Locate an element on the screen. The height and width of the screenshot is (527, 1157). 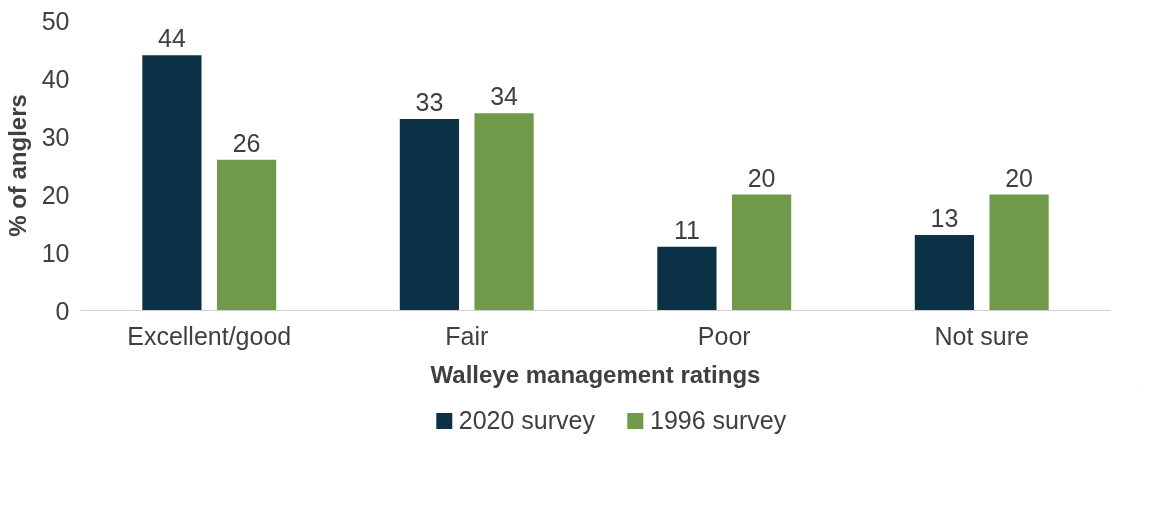
data-label: 34 is located at coordinates (504, 96).